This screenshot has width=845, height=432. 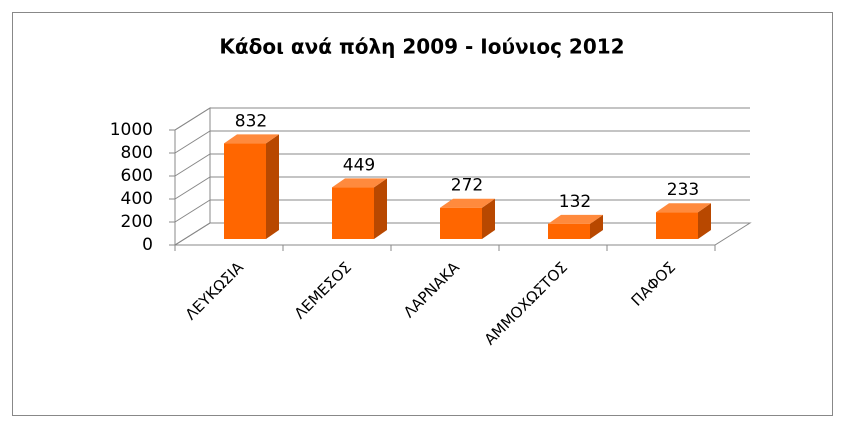 I want to click on y-tick-label: 0, so click(x=147, y=245).